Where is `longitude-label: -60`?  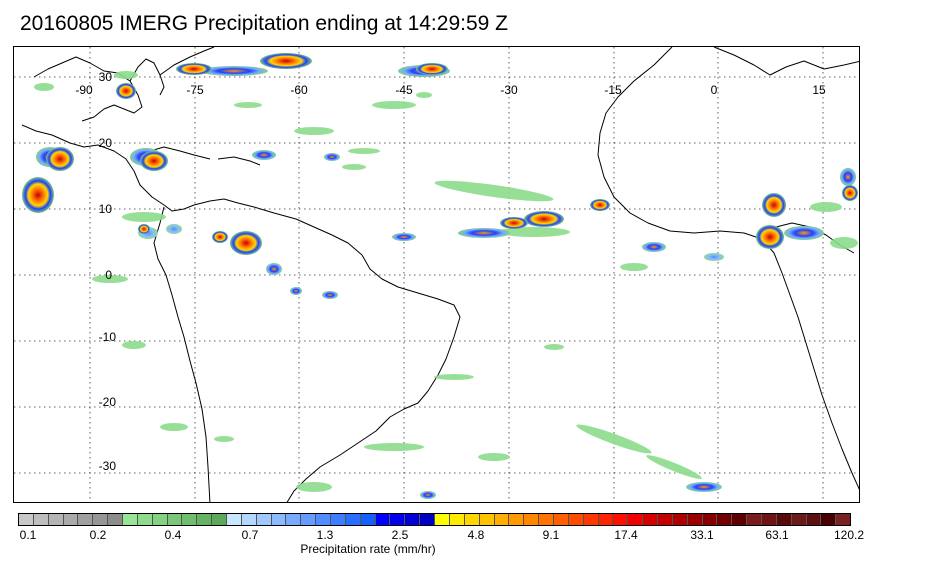
longitude-label: -60 is located at coordinates (299, 90).